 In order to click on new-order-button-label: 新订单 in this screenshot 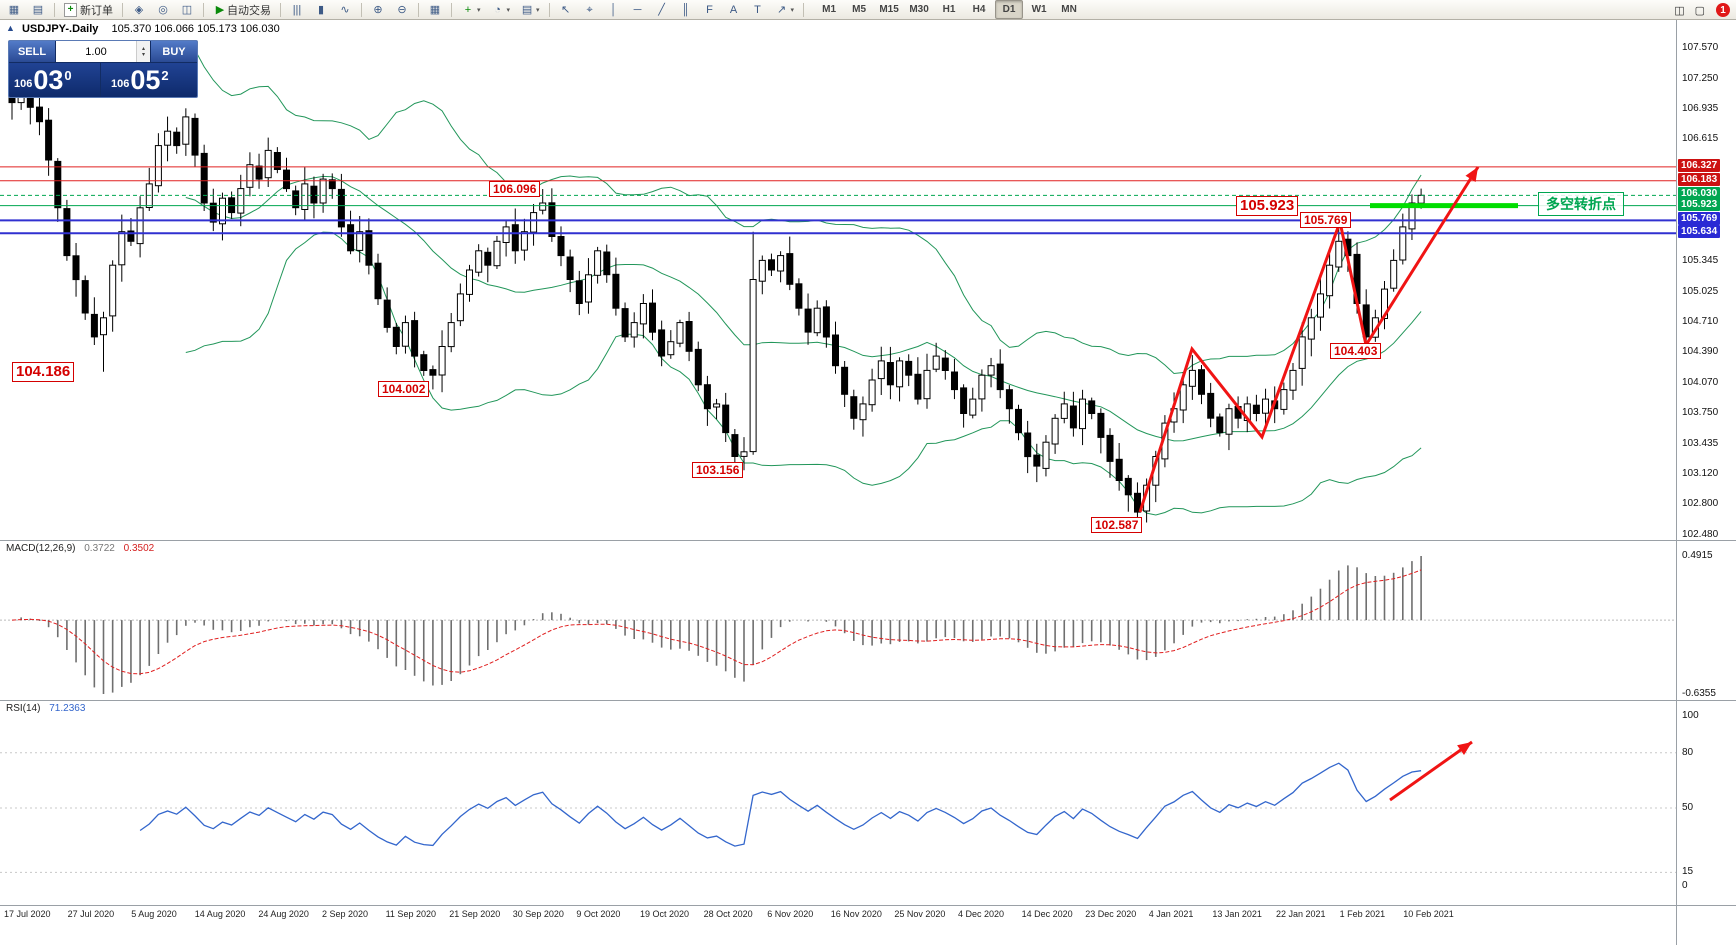, I will do `click(96, 10)`.